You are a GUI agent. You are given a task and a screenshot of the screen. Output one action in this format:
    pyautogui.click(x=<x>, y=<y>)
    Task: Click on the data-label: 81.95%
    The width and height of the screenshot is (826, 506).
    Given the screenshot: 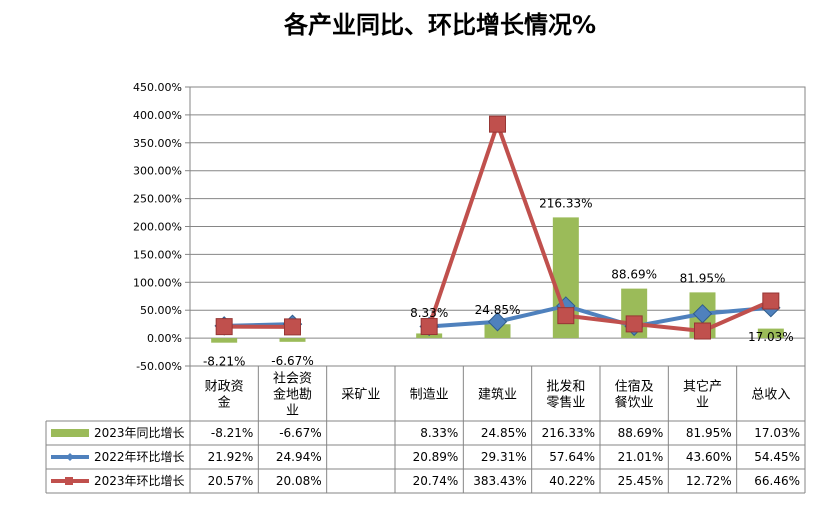 What is the action you would take?
    pyautogui.click(x=703, y=278)
    